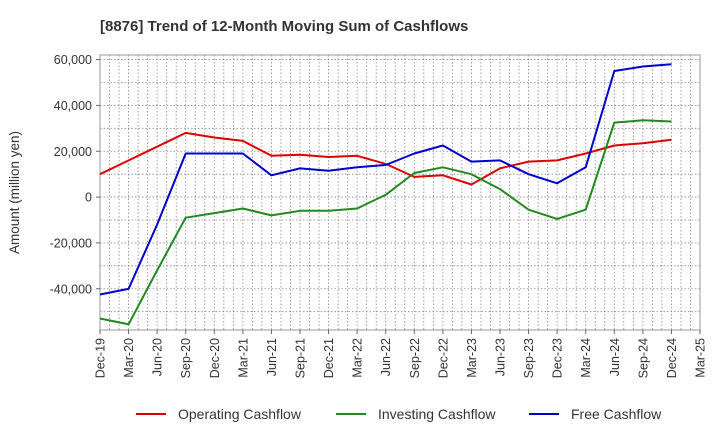 The height and width of the screenshot is (440, 720). I want to click on y-tick-label: 20,000, so click(73, 152).